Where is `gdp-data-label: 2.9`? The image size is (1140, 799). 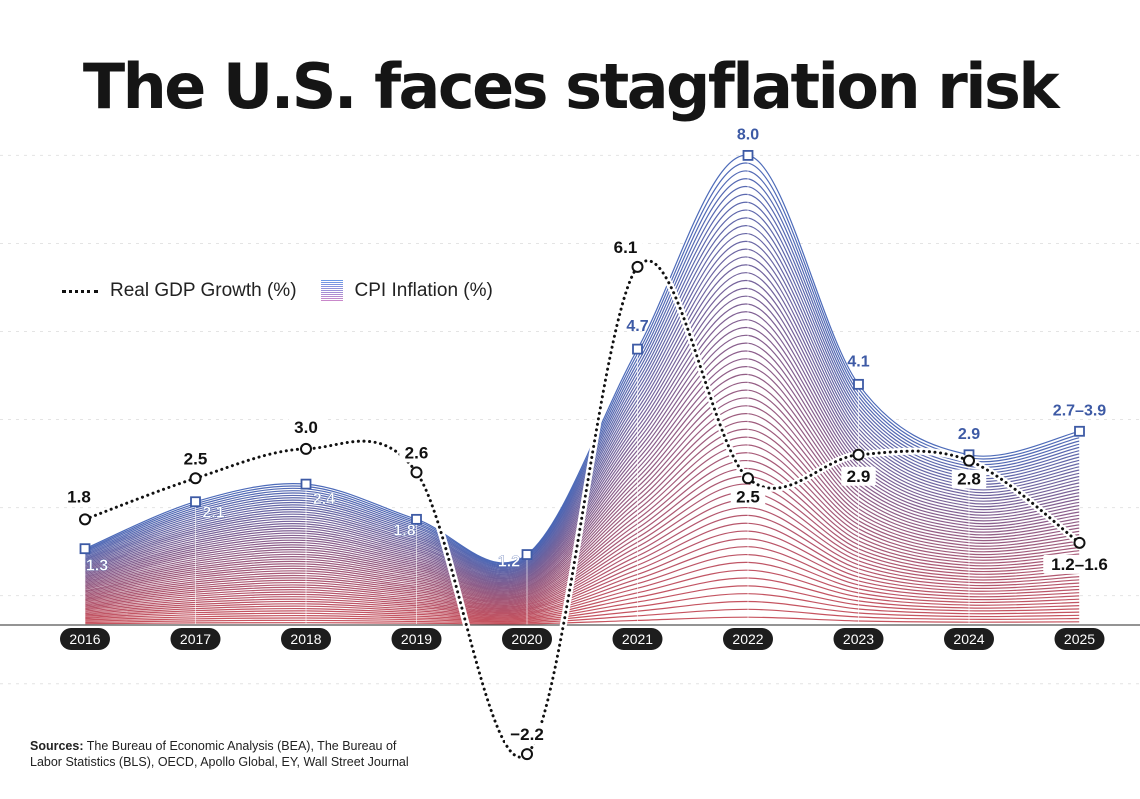
gdp-data-label: 2.9 is located at coordinates (859, 476).